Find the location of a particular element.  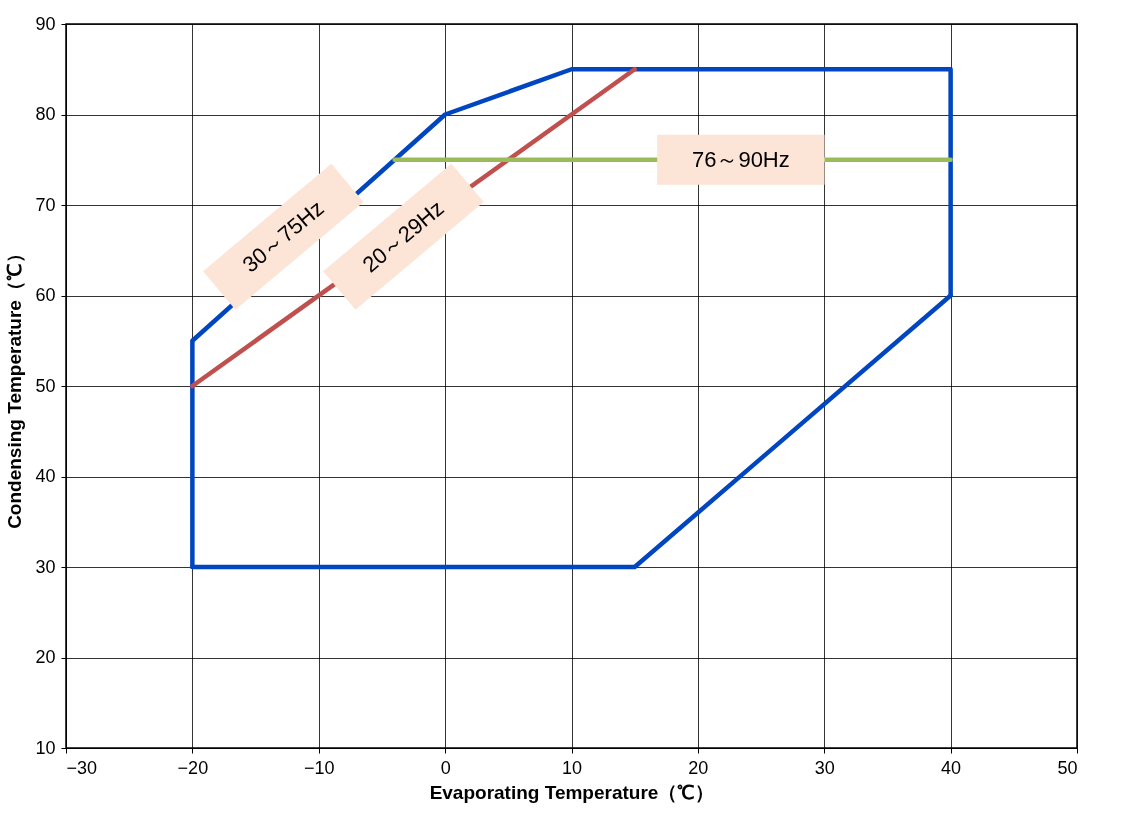

y-tick-label: 80 is located at coordinates (45, 114).